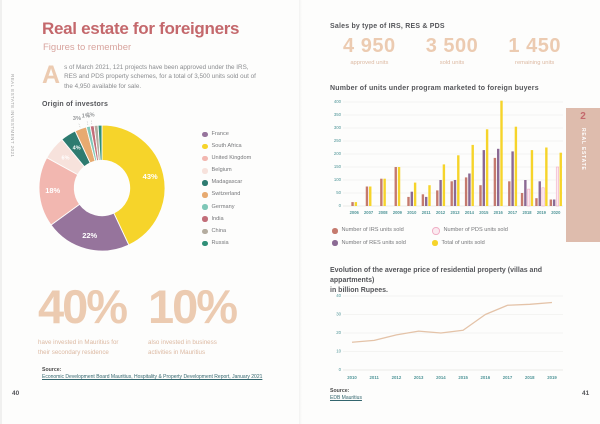  Describe the element at coordinates (87, 47) in the screenshot. I see `page-subtitle: Figures to remember` at that location.